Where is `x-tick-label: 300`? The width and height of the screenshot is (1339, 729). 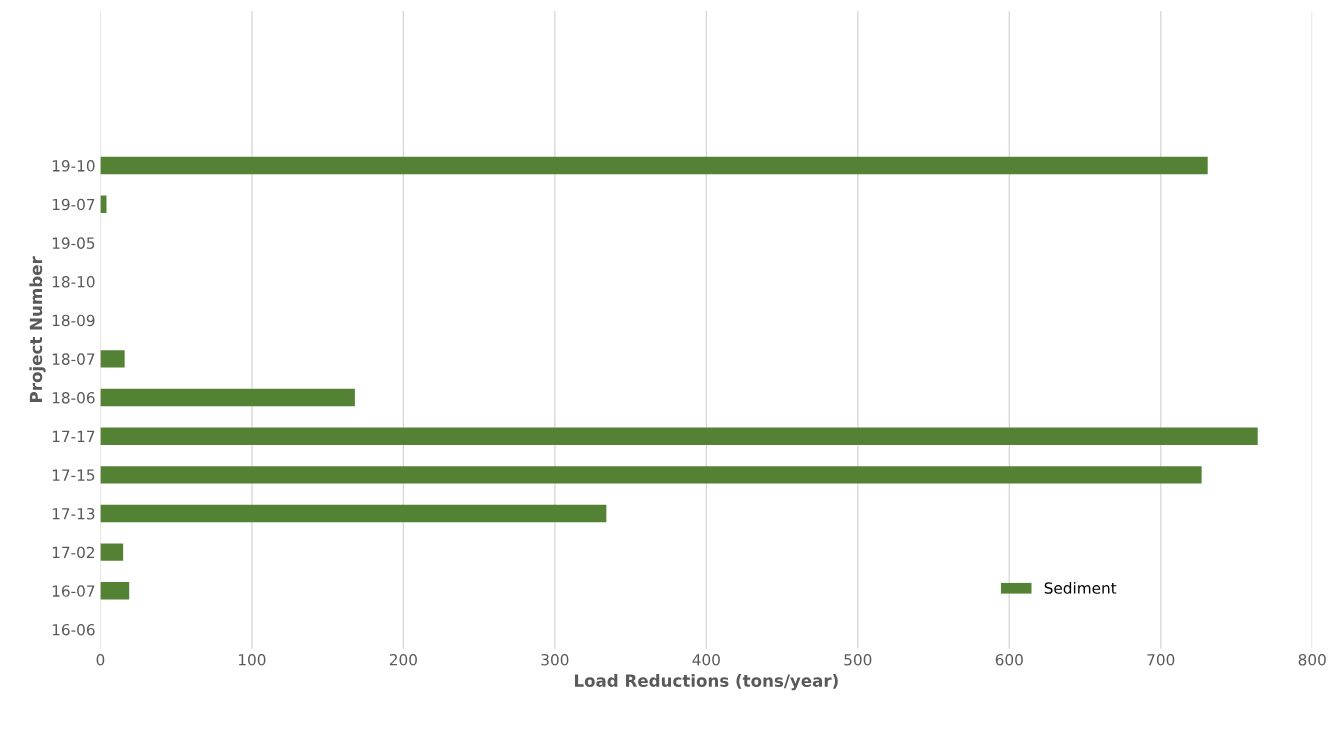 x-tick-label: 300 is located at coordinates (555, 659).